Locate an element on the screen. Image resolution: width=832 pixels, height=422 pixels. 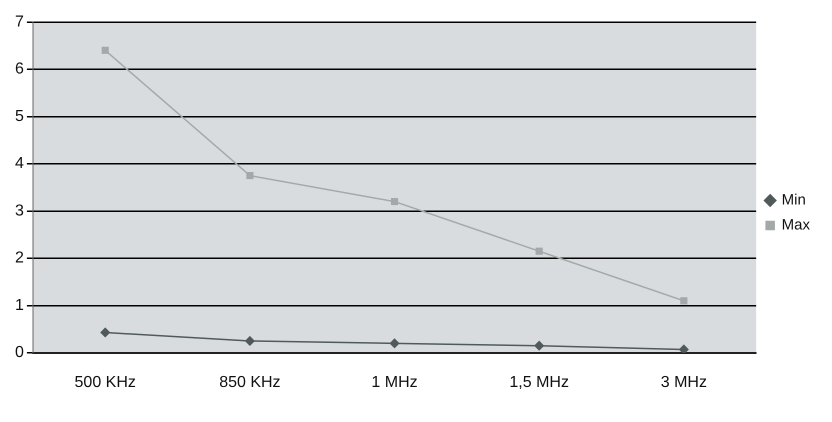
legend-label: Min is located at coordinates (794, 200).